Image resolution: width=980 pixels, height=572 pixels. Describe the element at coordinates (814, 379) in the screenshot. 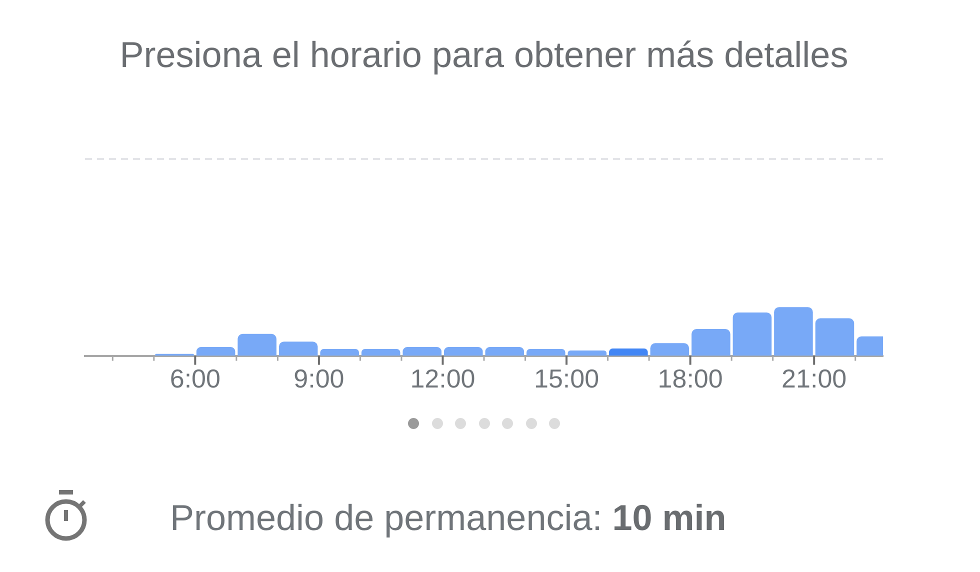

I see `x-tick-label: 21:00` at that location.